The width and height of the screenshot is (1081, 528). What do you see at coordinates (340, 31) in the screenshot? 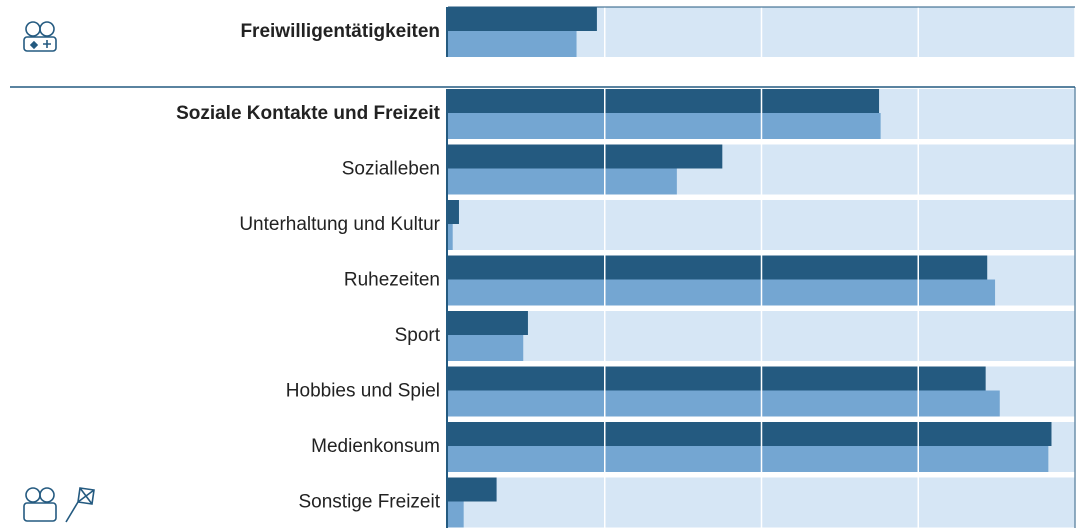
I see `category-label: Freiwilligentätigkeiten` at bounding box center [340, 31].